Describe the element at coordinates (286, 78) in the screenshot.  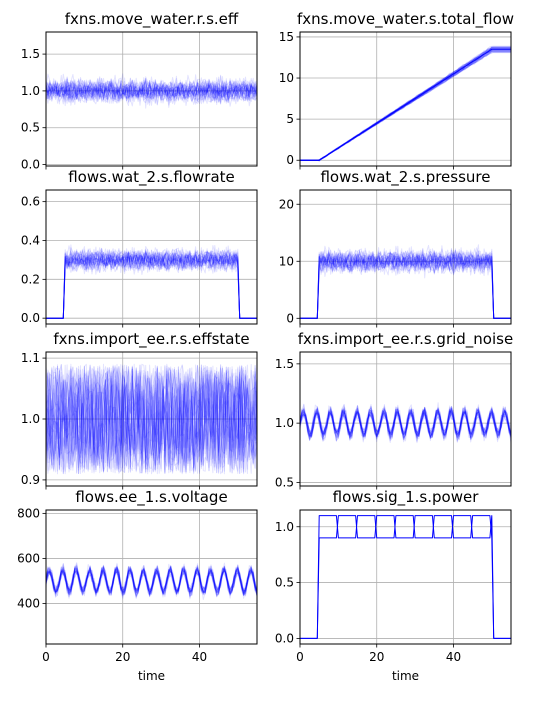
I see `y-tick-label: 10` at that location.